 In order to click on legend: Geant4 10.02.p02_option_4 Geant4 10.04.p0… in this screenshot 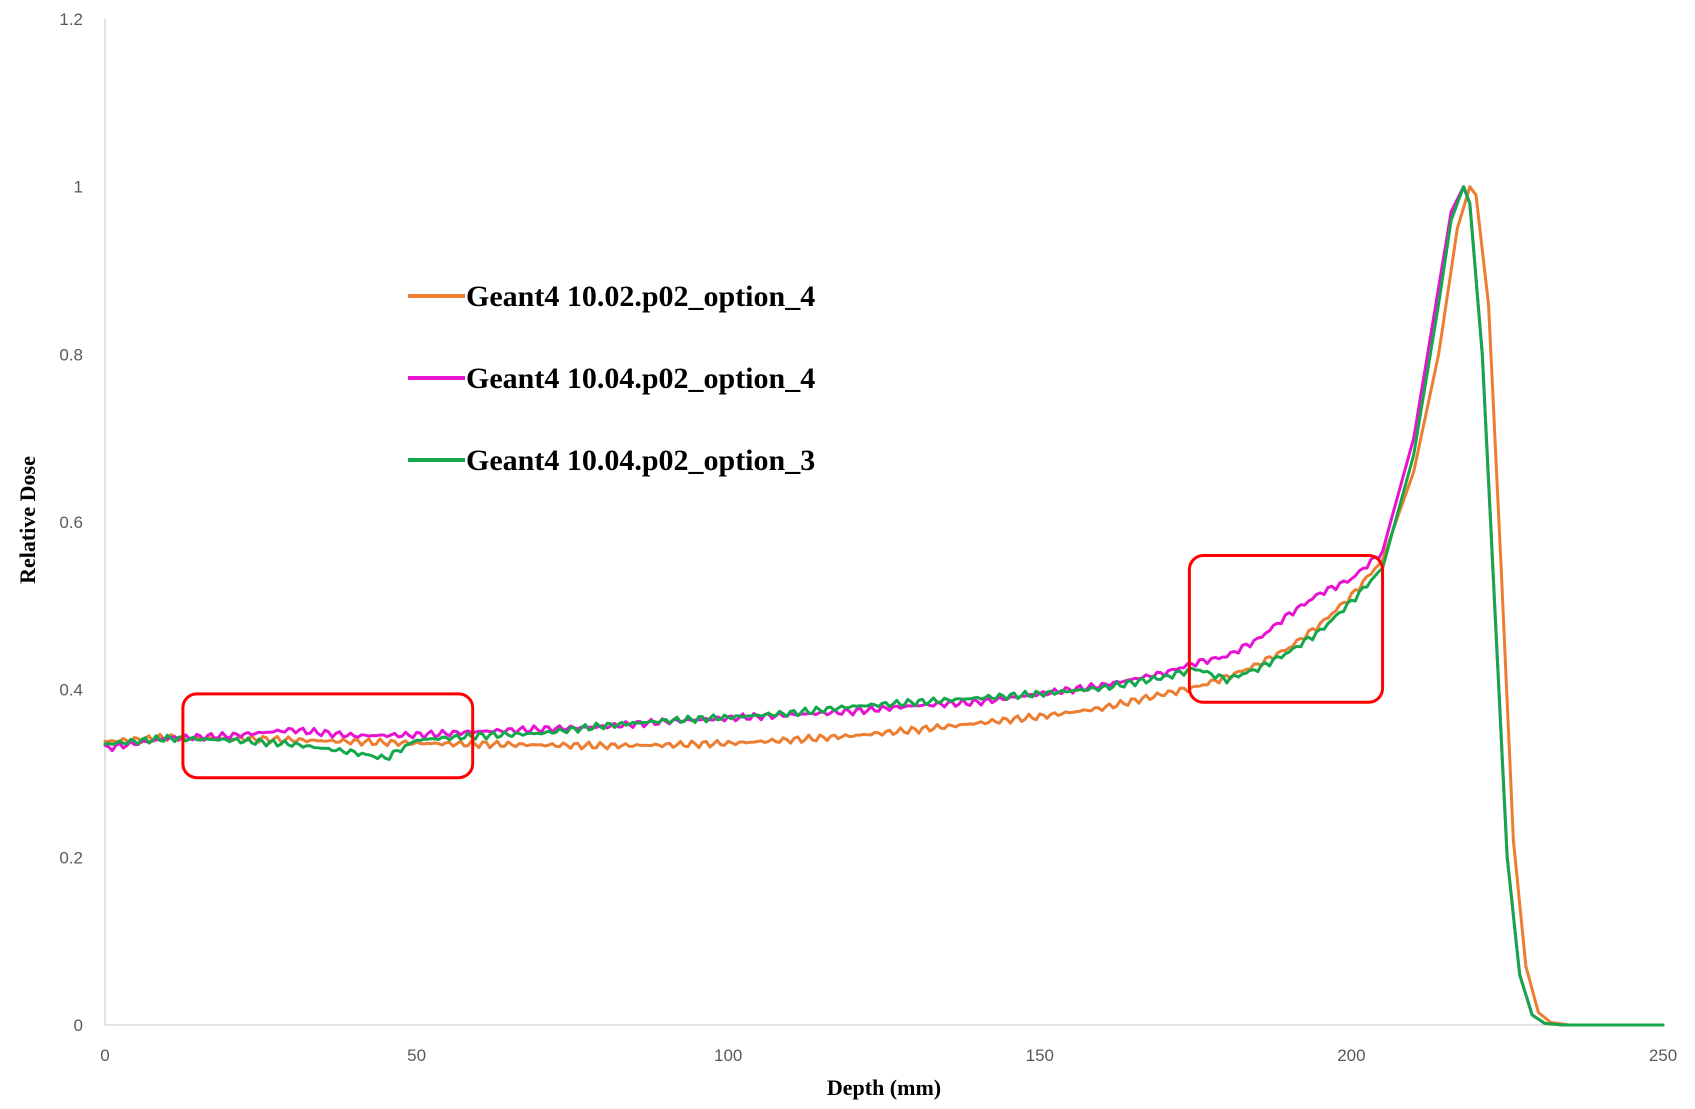, I will do `click(611, 378)`.